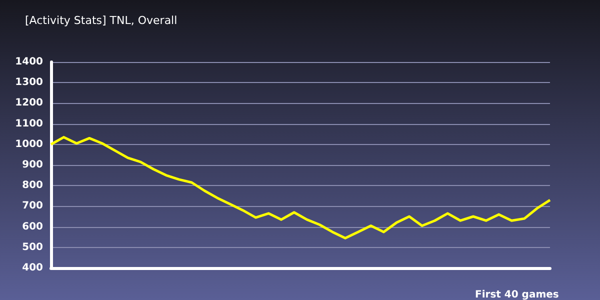 This screenshot has width=600, height=300. Describe the element at coordinates (33, 247) in the screenshot. I see `y-tick-label: 500` at that location.